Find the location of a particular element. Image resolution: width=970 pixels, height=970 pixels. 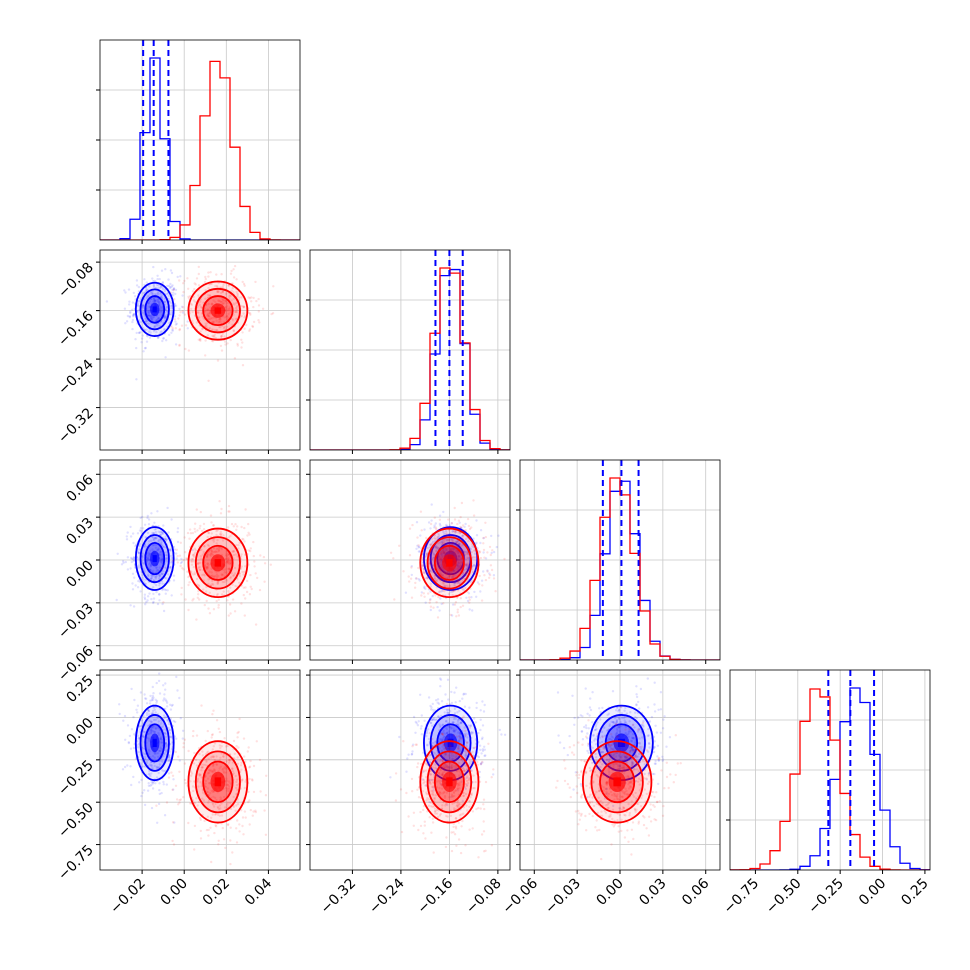

contour-line is located at coordinates (217, 310).